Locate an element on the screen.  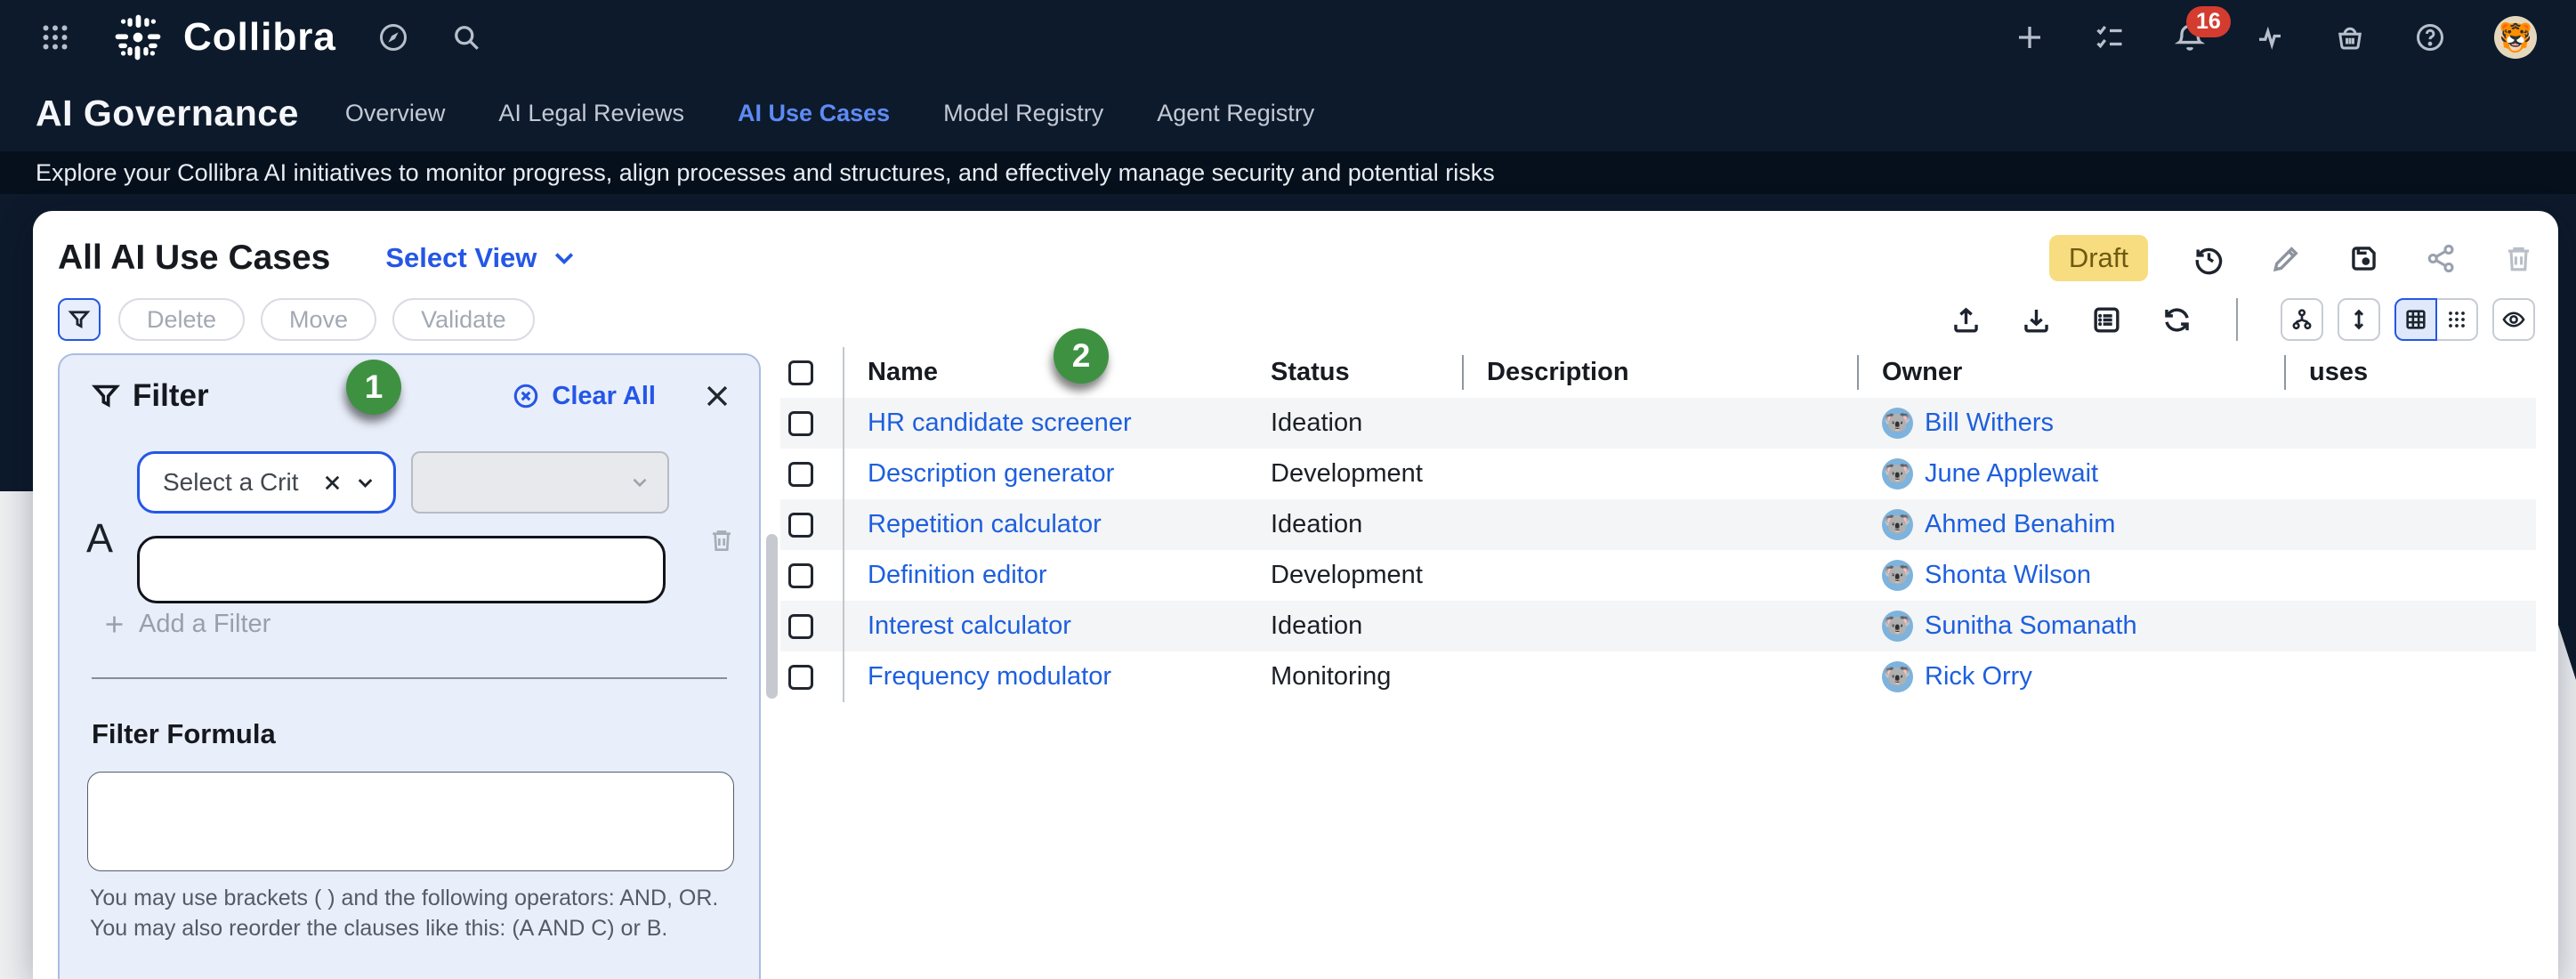
name-cell: HR candidate screener is located at coordinates (1044, 423).